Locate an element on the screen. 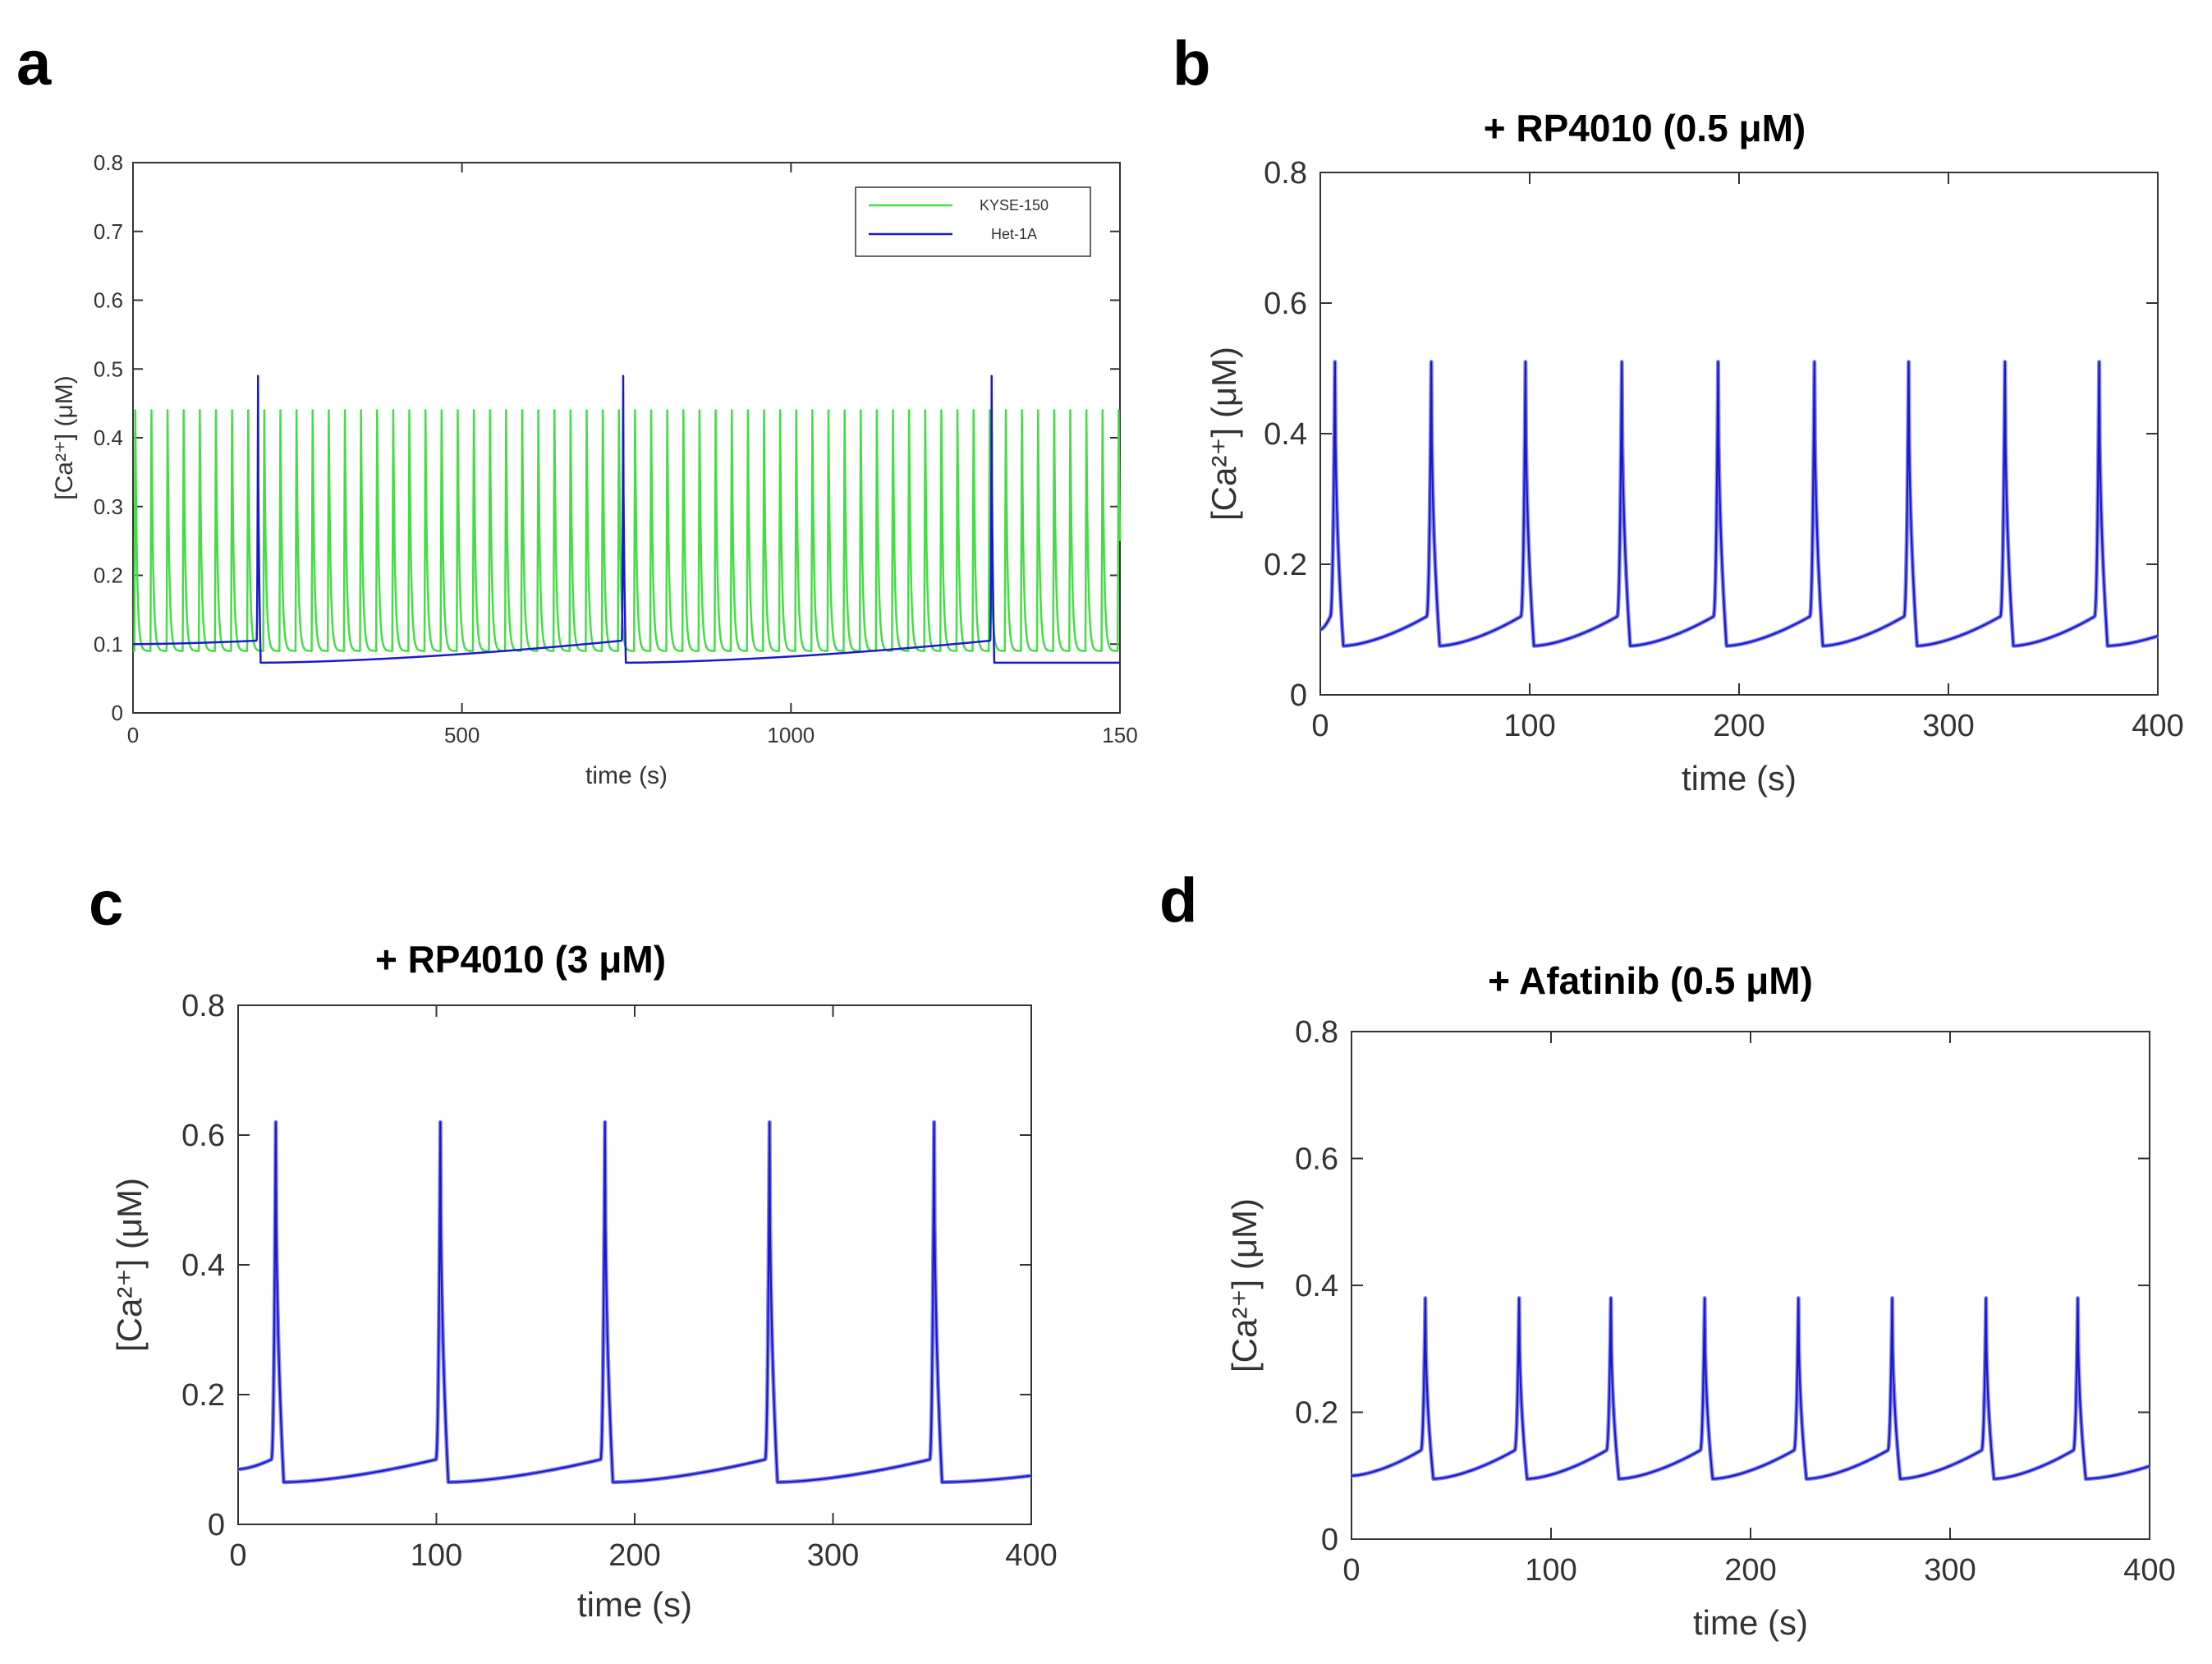  panel-d-series is located at coordinates (1751, 1388).